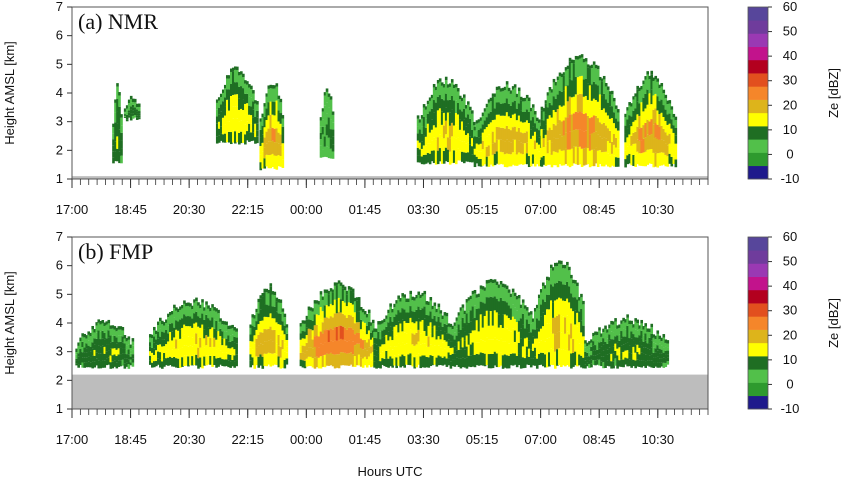 This screenshot has width=850, height=482. I want to click on colorbar-tick-label: -10, so click(790, 408).